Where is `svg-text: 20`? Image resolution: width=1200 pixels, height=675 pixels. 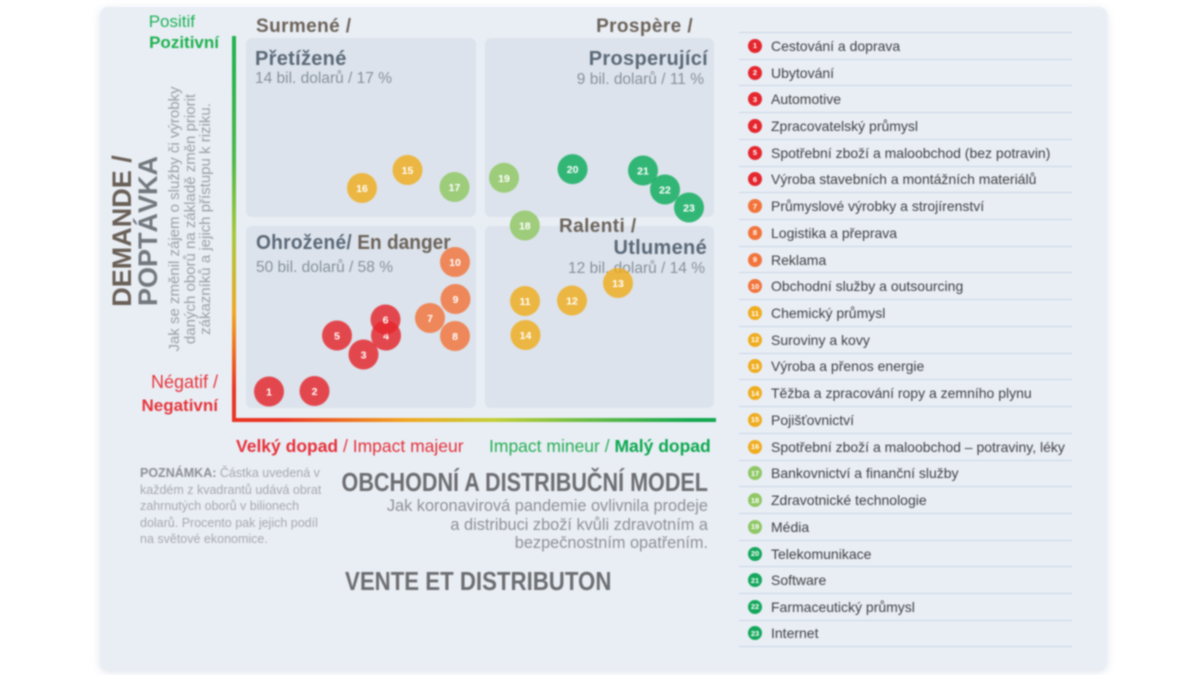 svg-text: 20 is located at coordinates (573, 170).